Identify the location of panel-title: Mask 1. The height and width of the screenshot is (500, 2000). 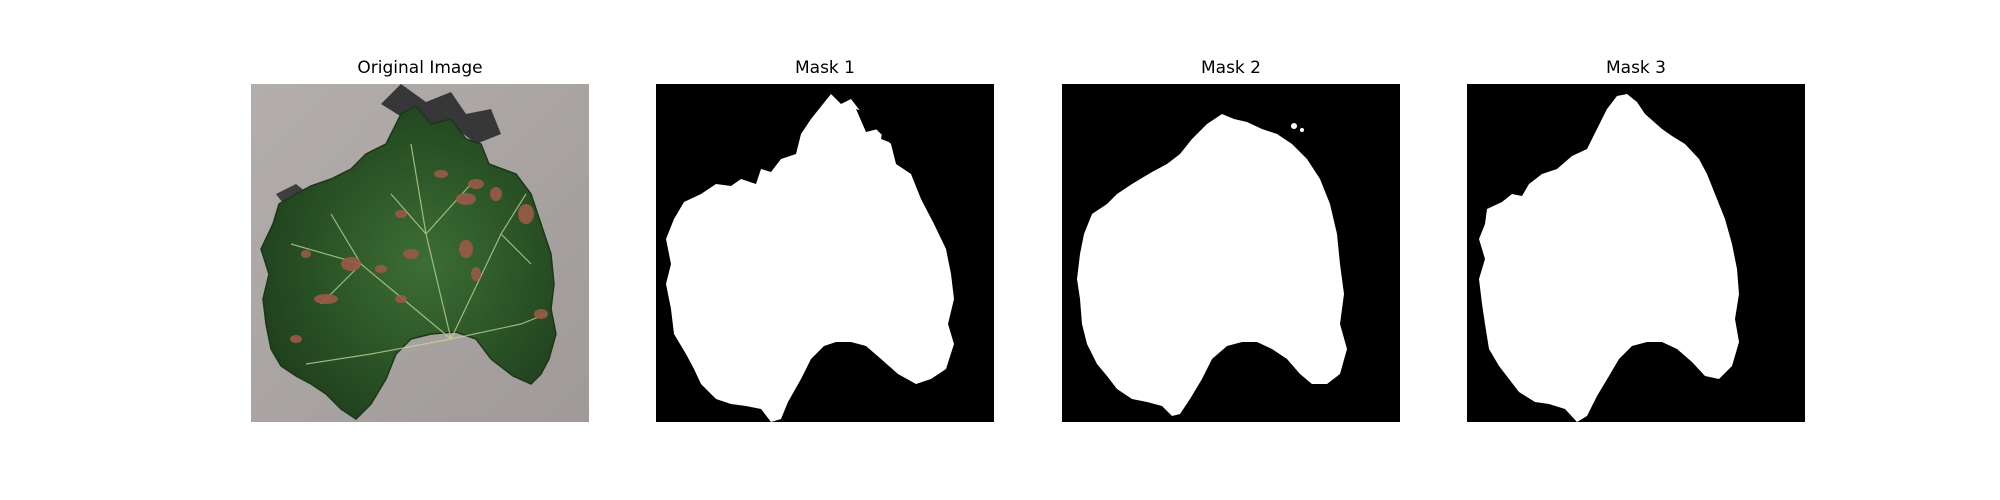
(824, 68).